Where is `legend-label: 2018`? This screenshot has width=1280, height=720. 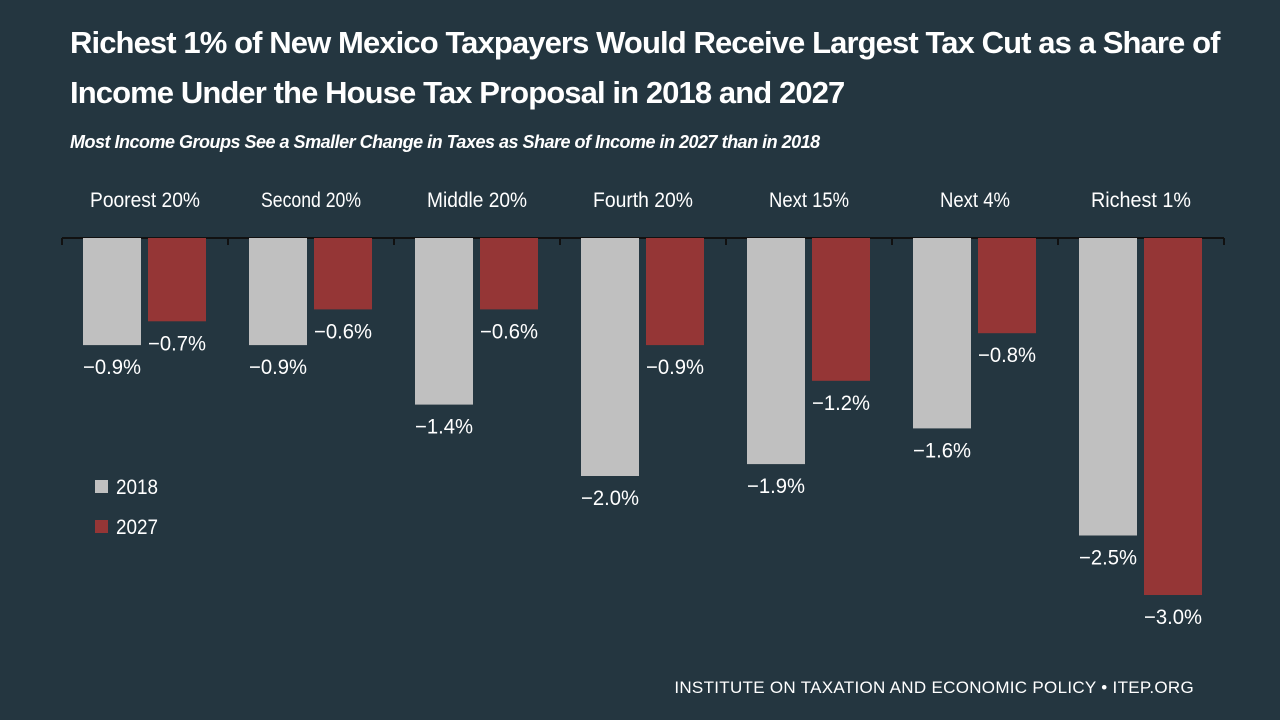 legend-label: 2018 is located at coordinates (137, 487).